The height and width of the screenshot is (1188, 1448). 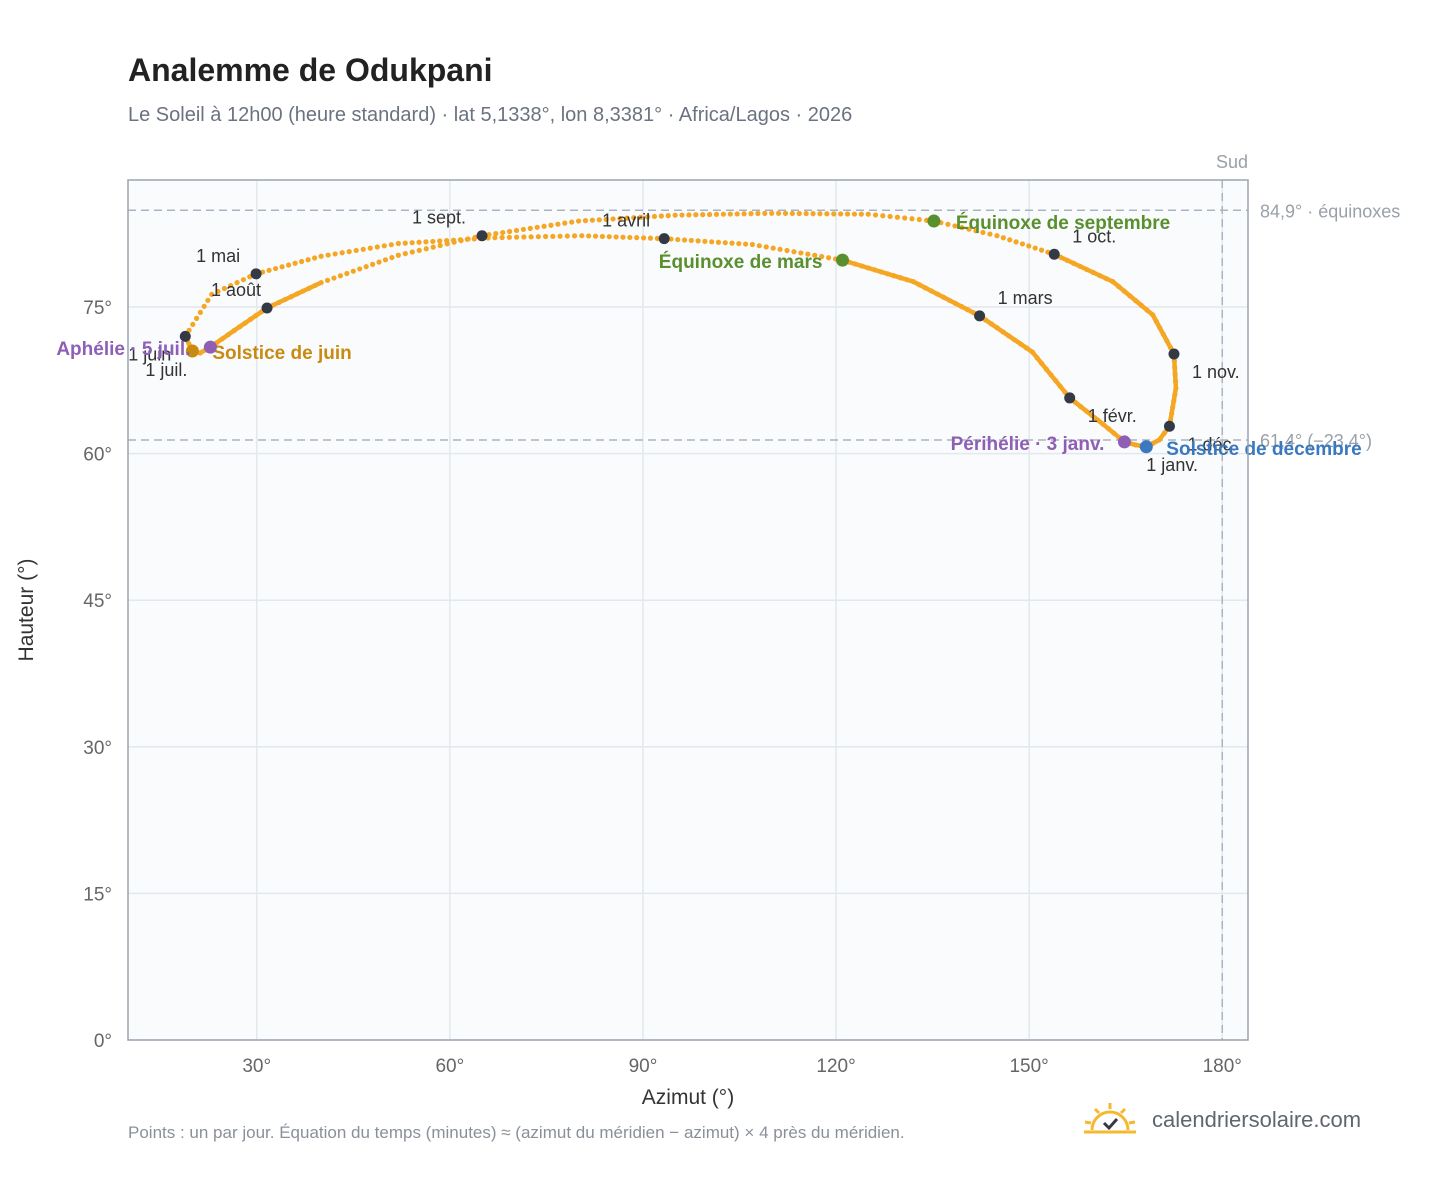 What do you see at coordinates (835, 1066) in the screenshot?
I see `x-tick-label: 120°` at bounding box center [835, 1066].